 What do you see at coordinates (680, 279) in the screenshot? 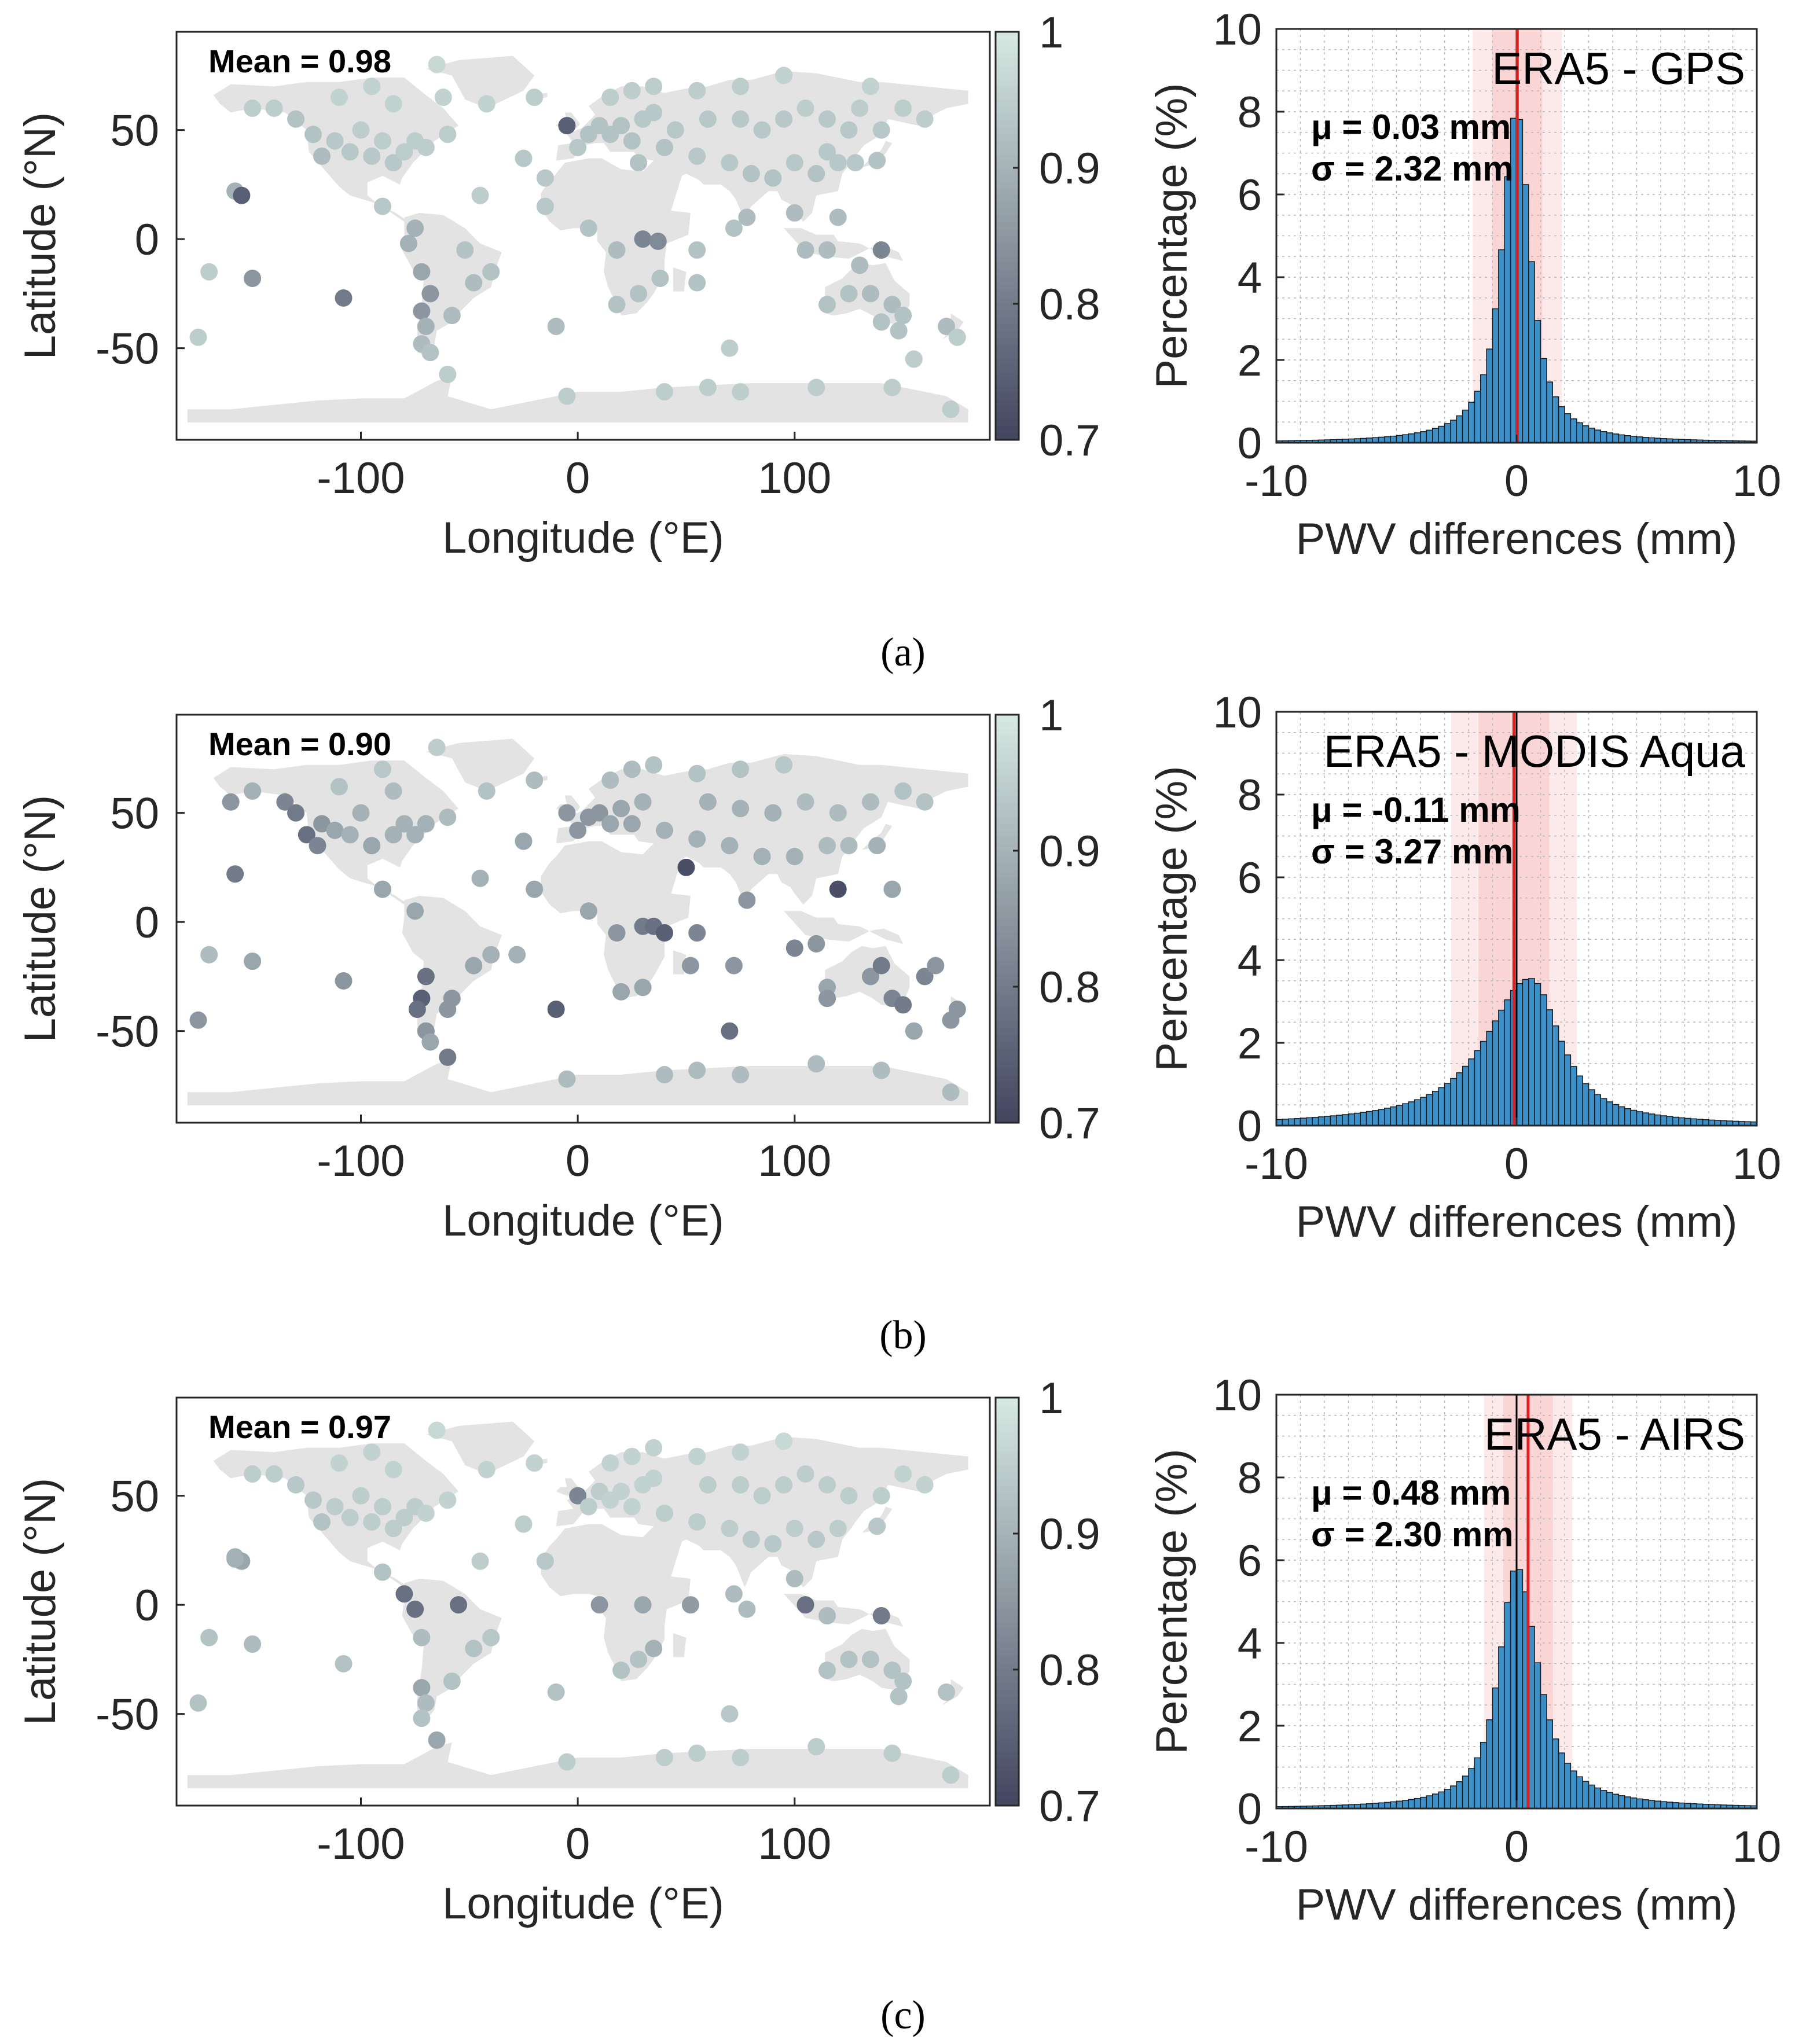
I see `landmass` at bounding box center [680, 279].